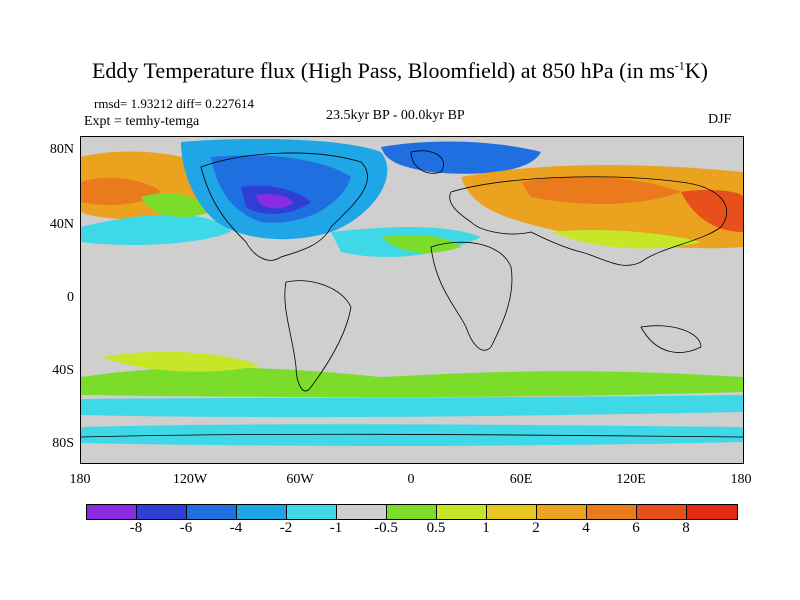  What do you see at coordinates (461, 157) in the screenshot?
I see `cold-region-north-atlantic` at bounding box center [461, 157].